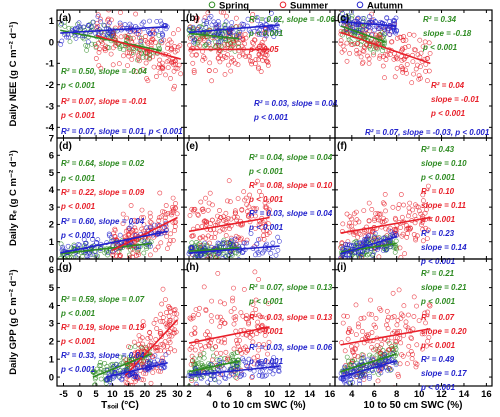  I want to click on stat-annotation: p > 0.05, so click(263, 49).